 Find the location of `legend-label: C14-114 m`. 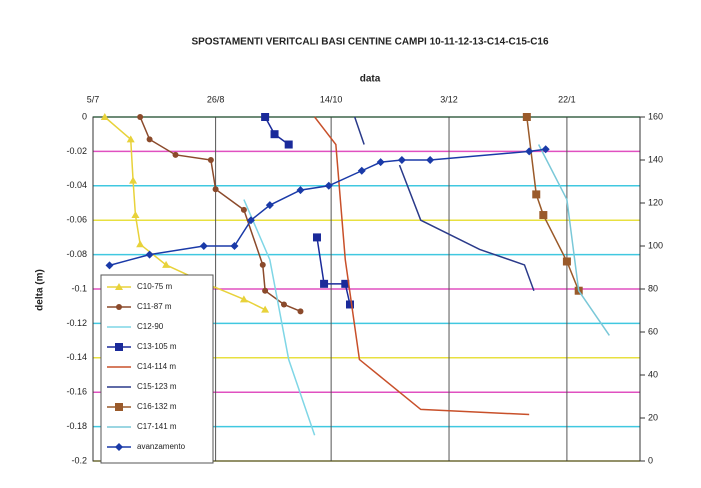

legend-label: C14-114 m is located at coordinates (156, 366).